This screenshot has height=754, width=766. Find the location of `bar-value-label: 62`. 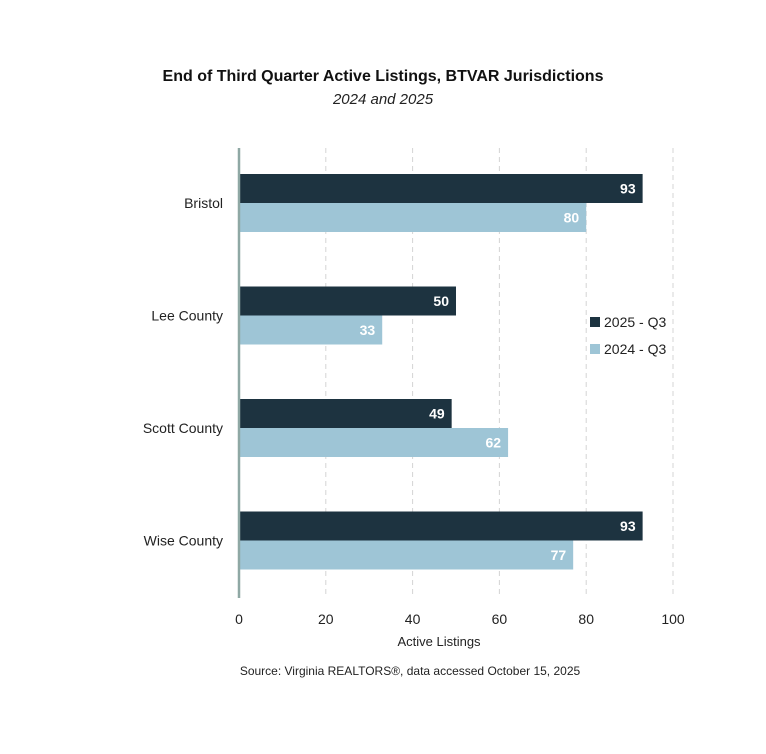

bar-value-label: 62 is located at coordinates (494, 443).